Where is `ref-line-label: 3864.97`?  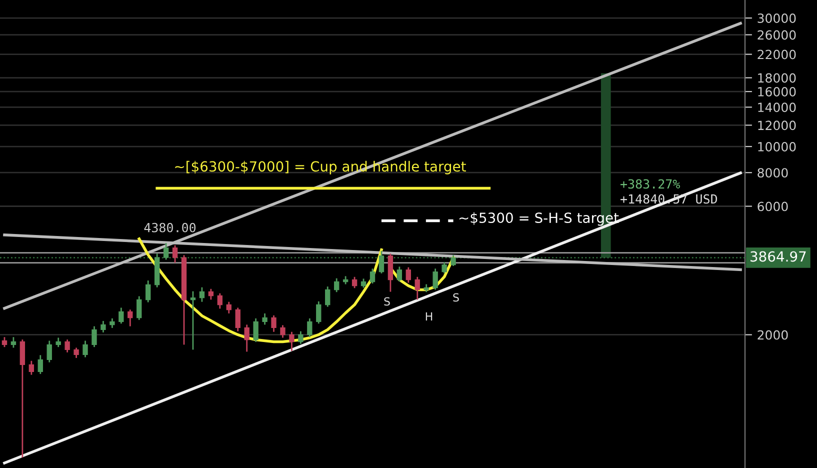 ref-line-label: 3864.97 is located at coordinates (778, 256).